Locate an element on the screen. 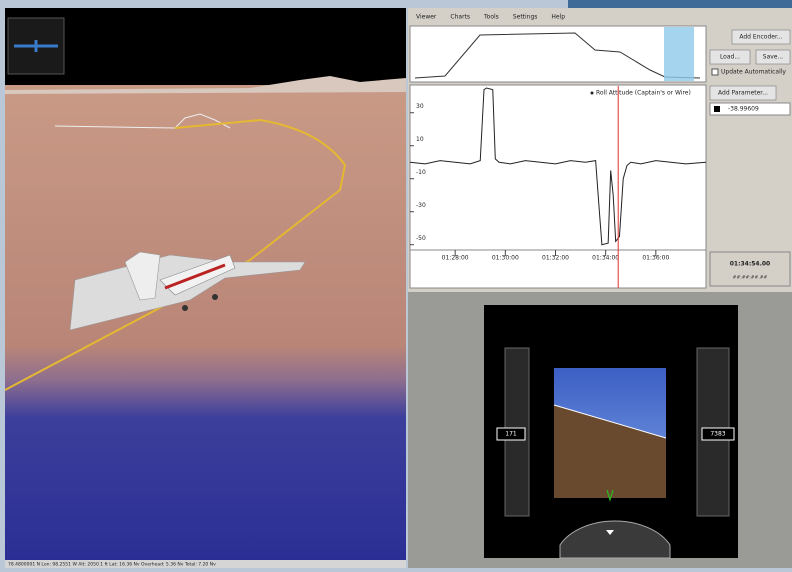  series-line is located at coordinates (558, 166).